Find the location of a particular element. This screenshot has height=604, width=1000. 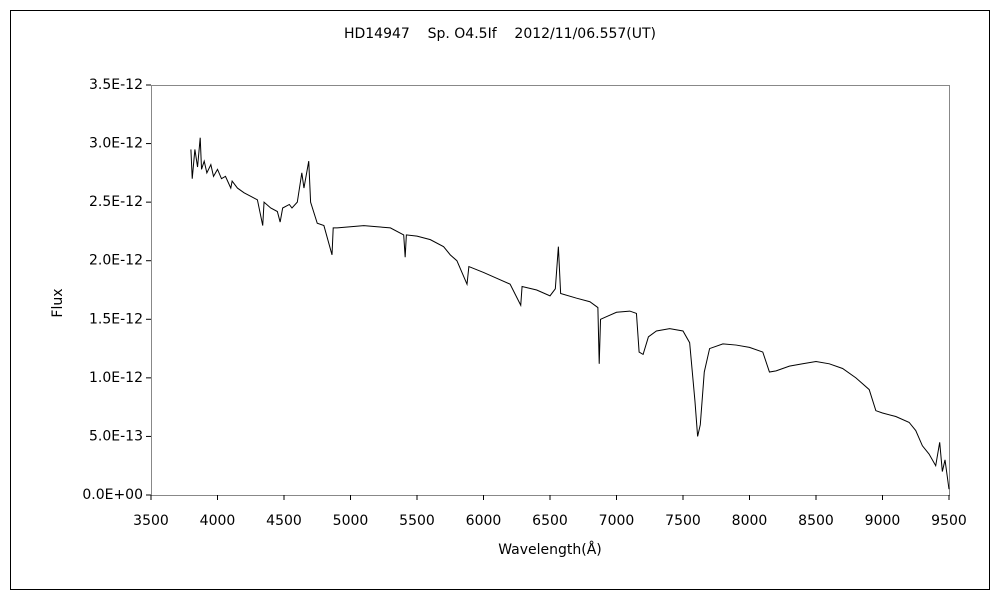

x-tick-label: 8500 is located at coordinates (816, 521).